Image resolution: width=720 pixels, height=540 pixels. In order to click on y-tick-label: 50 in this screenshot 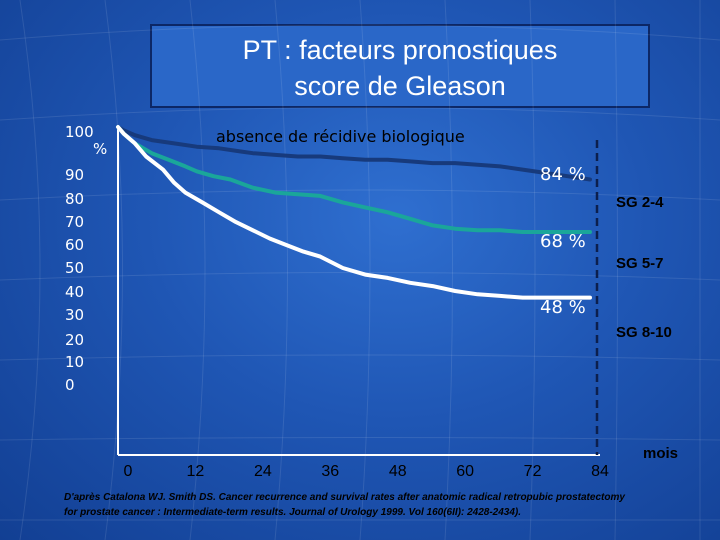, I will do `click(74, 268)`.